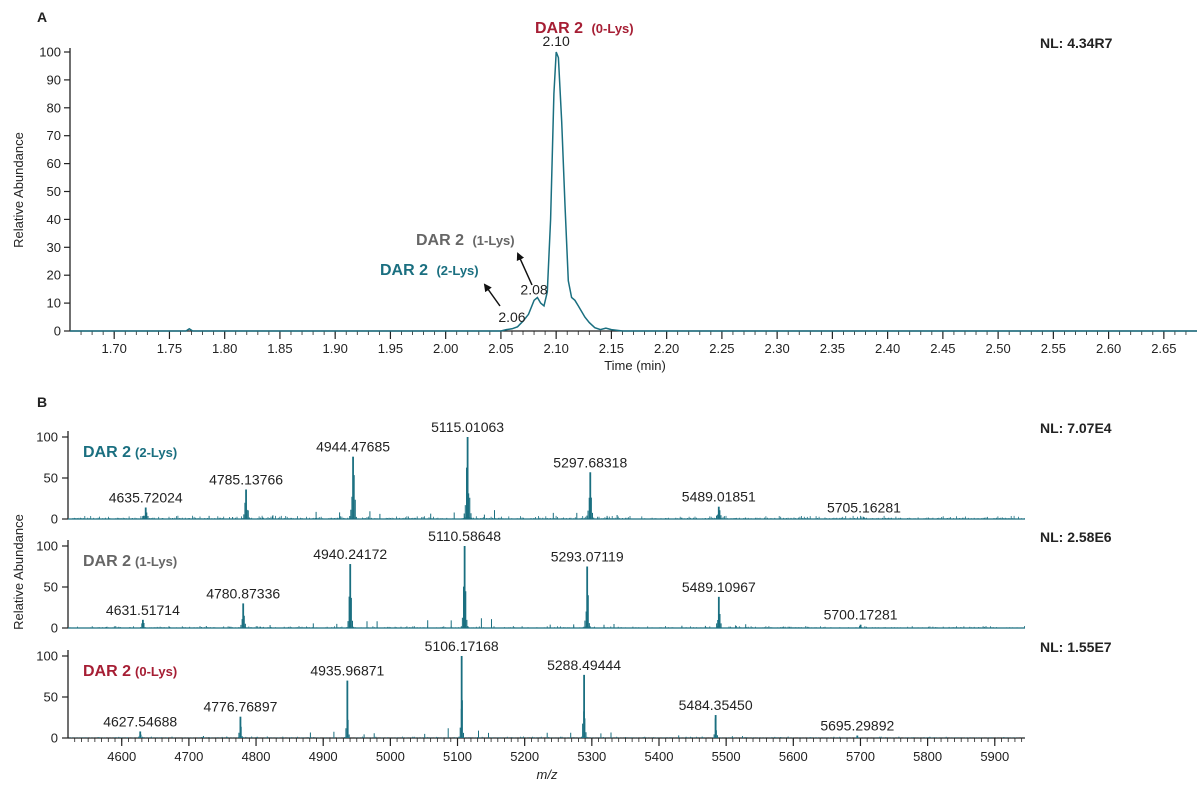  What do you see at coordinates (18, 190) in the screenshot?
I see `panel-a-ylabel: Relative Abundance` at bounding box center [18, 190].